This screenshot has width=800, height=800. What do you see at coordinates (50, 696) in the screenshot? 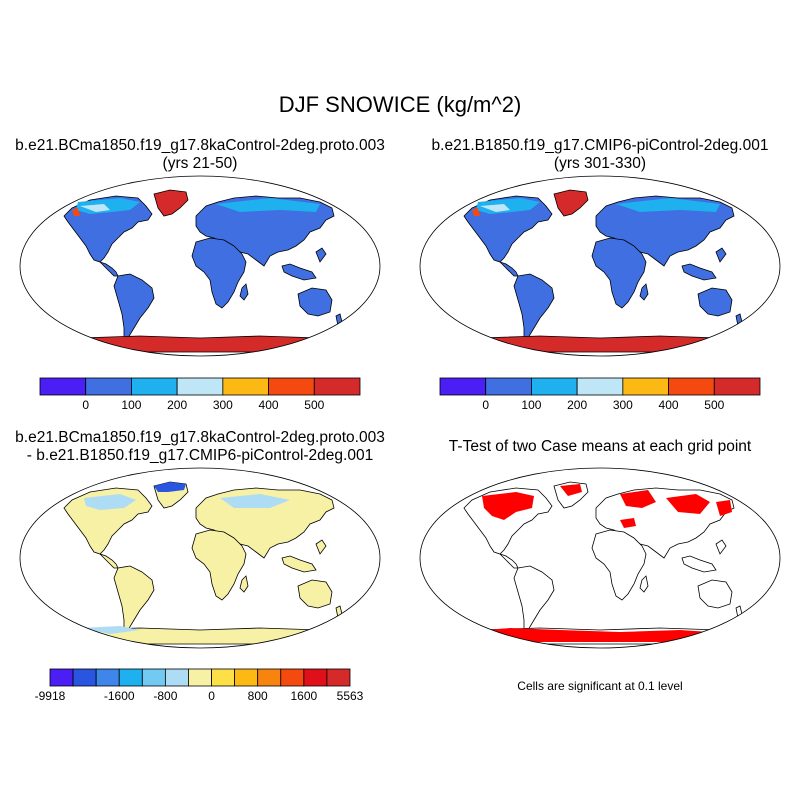
I see `colorbar-tick-label: -9918` at bounding box center [50, 696].